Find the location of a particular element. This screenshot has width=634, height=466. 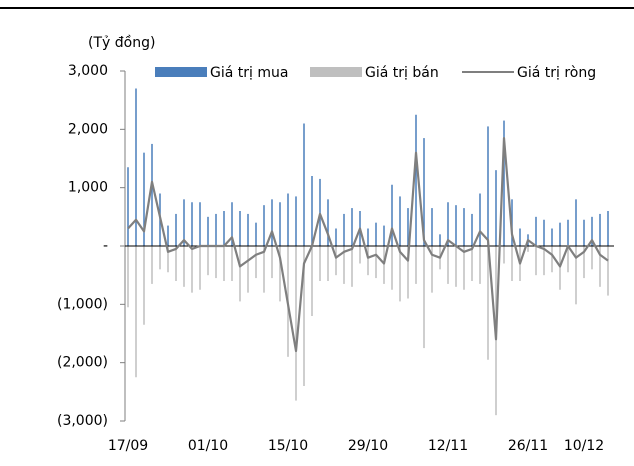

x-tick-label: 17/09 is located at coordinates (128, 446).